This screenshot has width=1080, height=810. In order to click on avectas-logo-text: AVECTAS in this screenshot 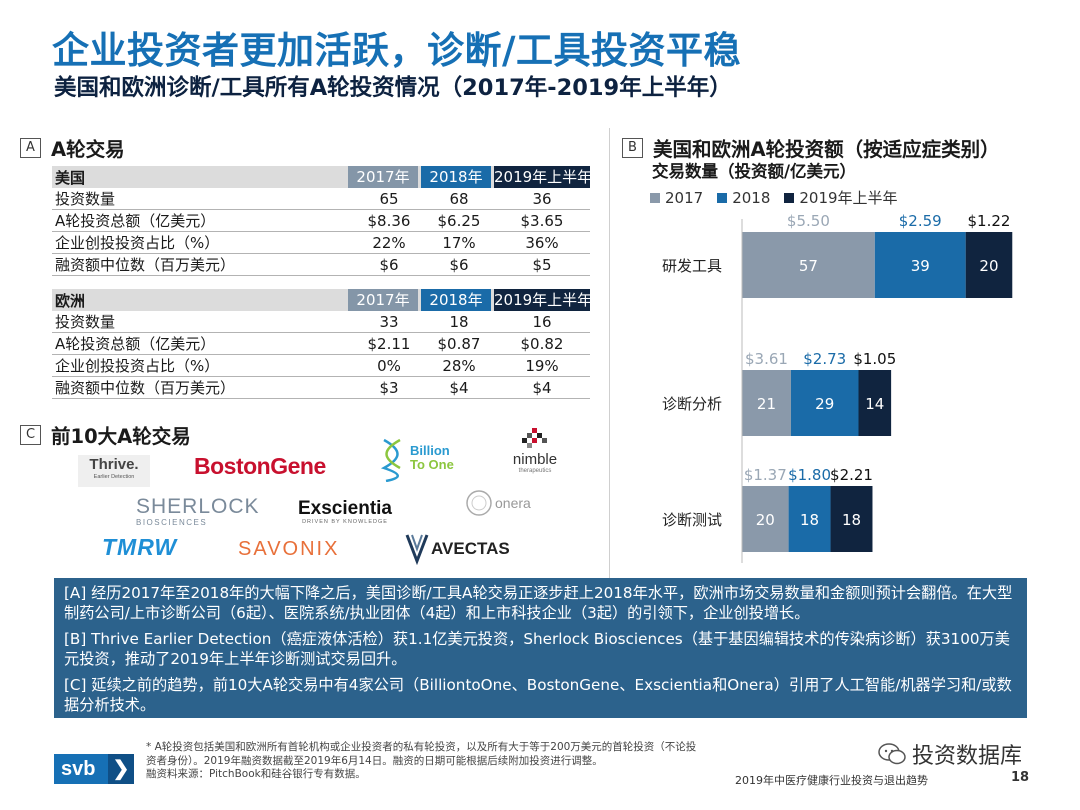, I will do `click(470, 548)`.